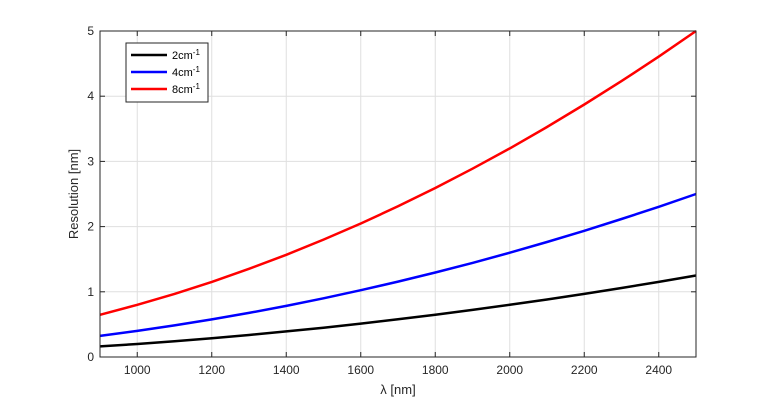  Describe the element at coordinates (435, 370) in the screenshot. I see `x-tick-label: 1800` at that location.